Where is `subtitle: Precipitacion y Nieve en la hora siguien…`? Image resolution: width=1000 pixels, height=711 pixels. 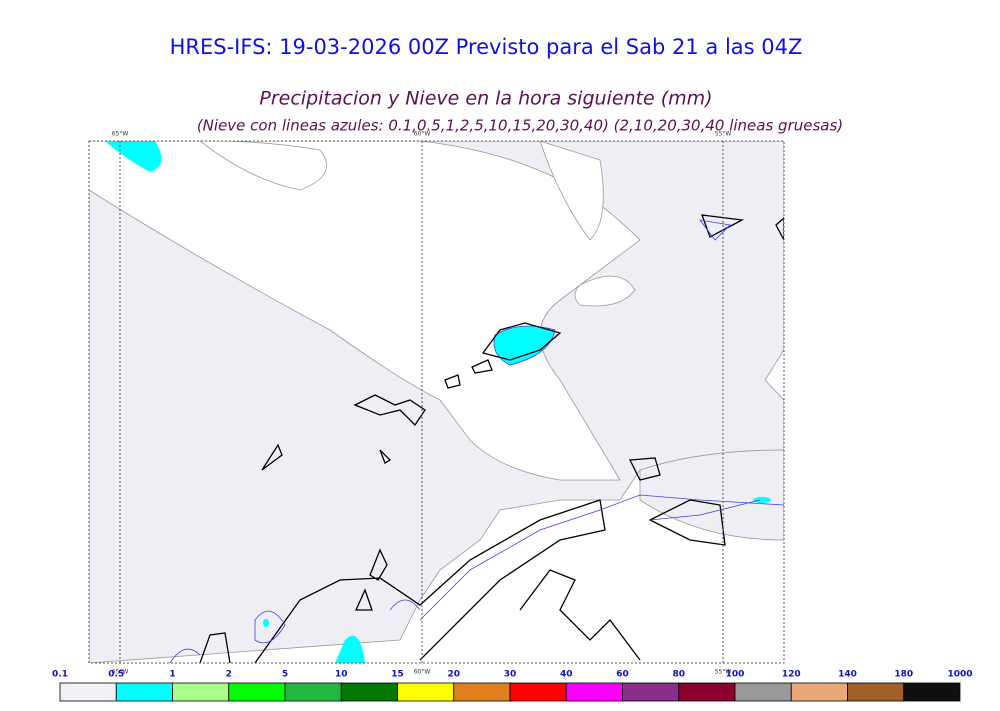
subtitle: Precipitacion y Nieve en la hora siguien… is located at coordinates (485, 99).